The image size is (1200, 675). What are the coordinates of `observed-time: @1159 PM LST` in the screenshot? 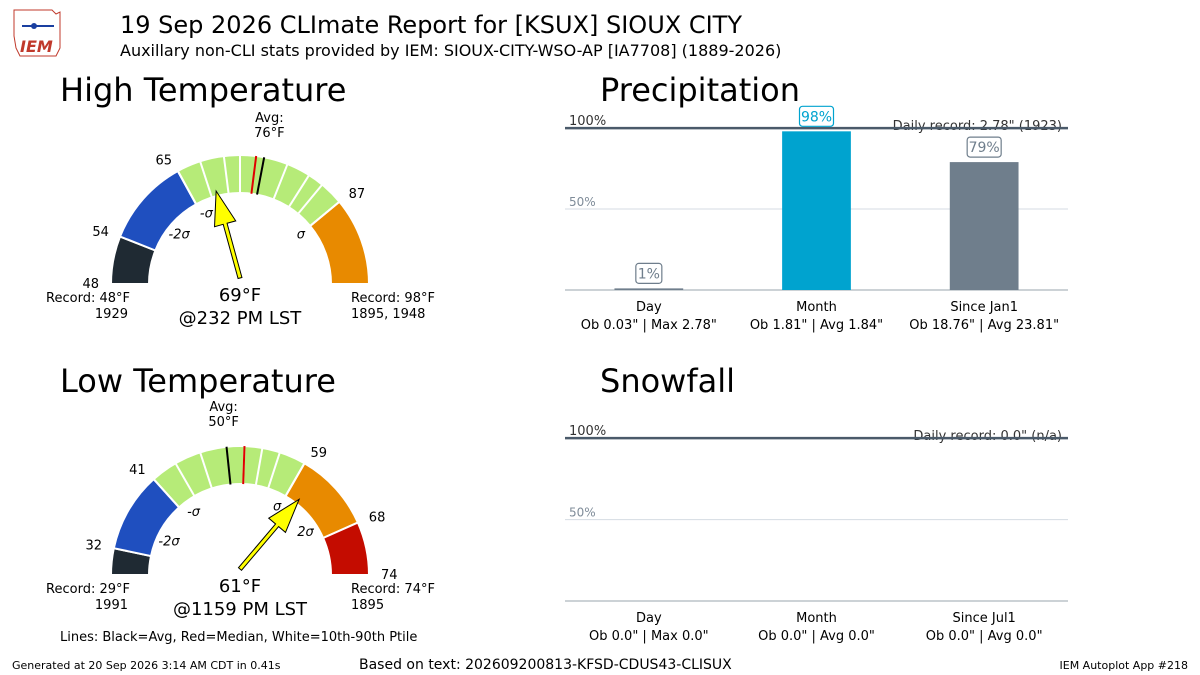 It's located at (240, 609).